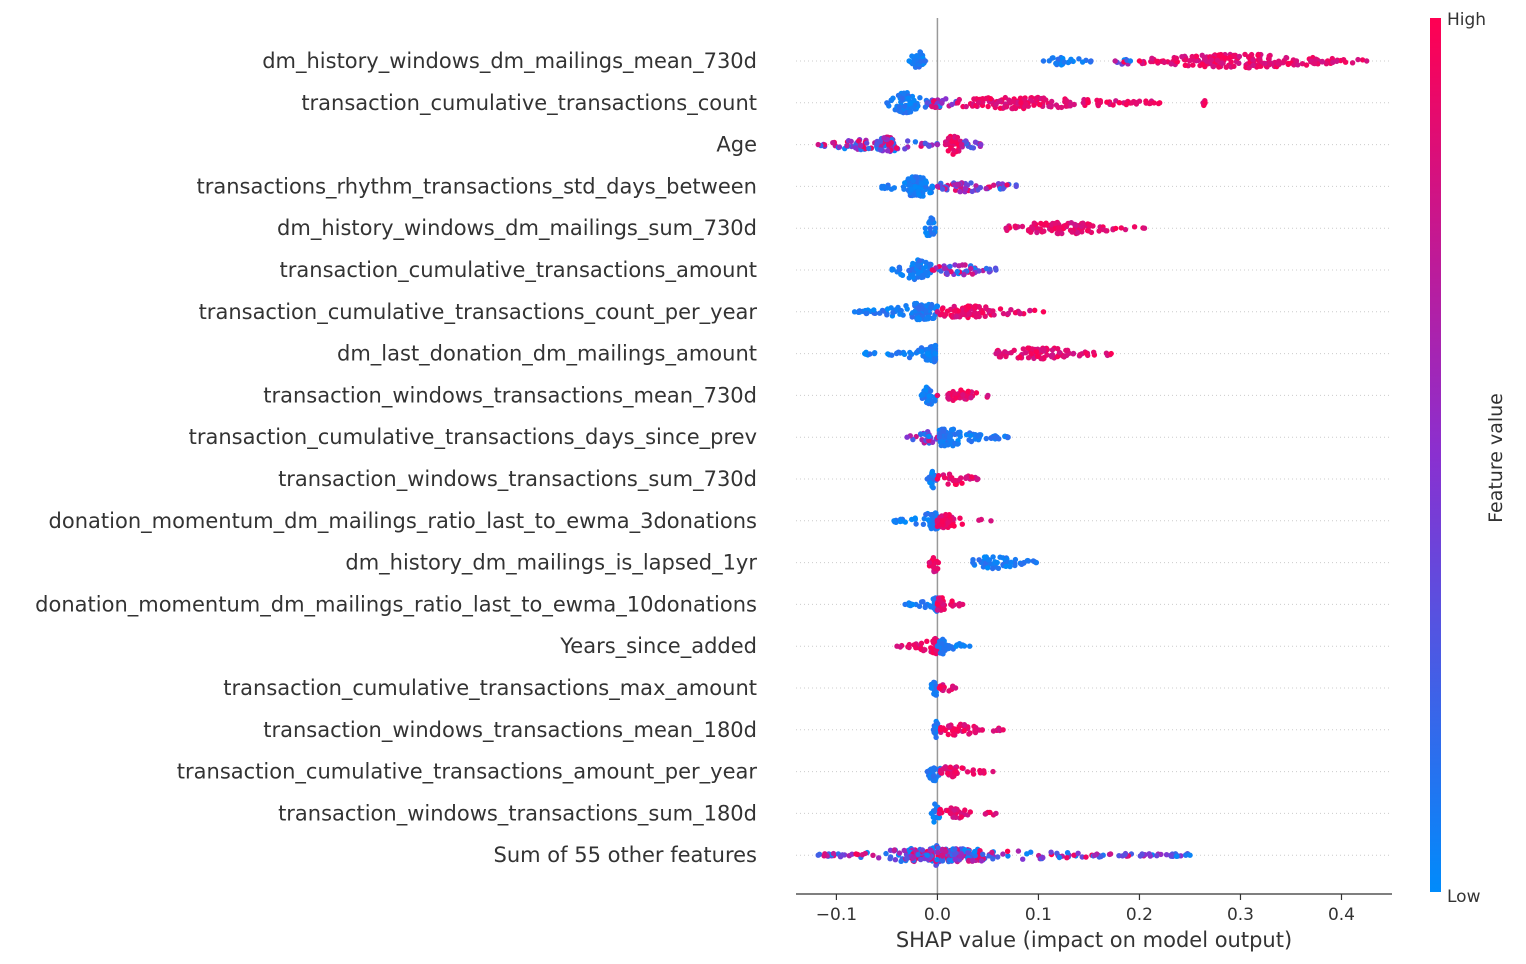 The image size is (1526, 964). Describe the element at coordinates (1094, 940) in the screenshot. I see `x-axis-title: SHAP value (impact on model output)` at that location.